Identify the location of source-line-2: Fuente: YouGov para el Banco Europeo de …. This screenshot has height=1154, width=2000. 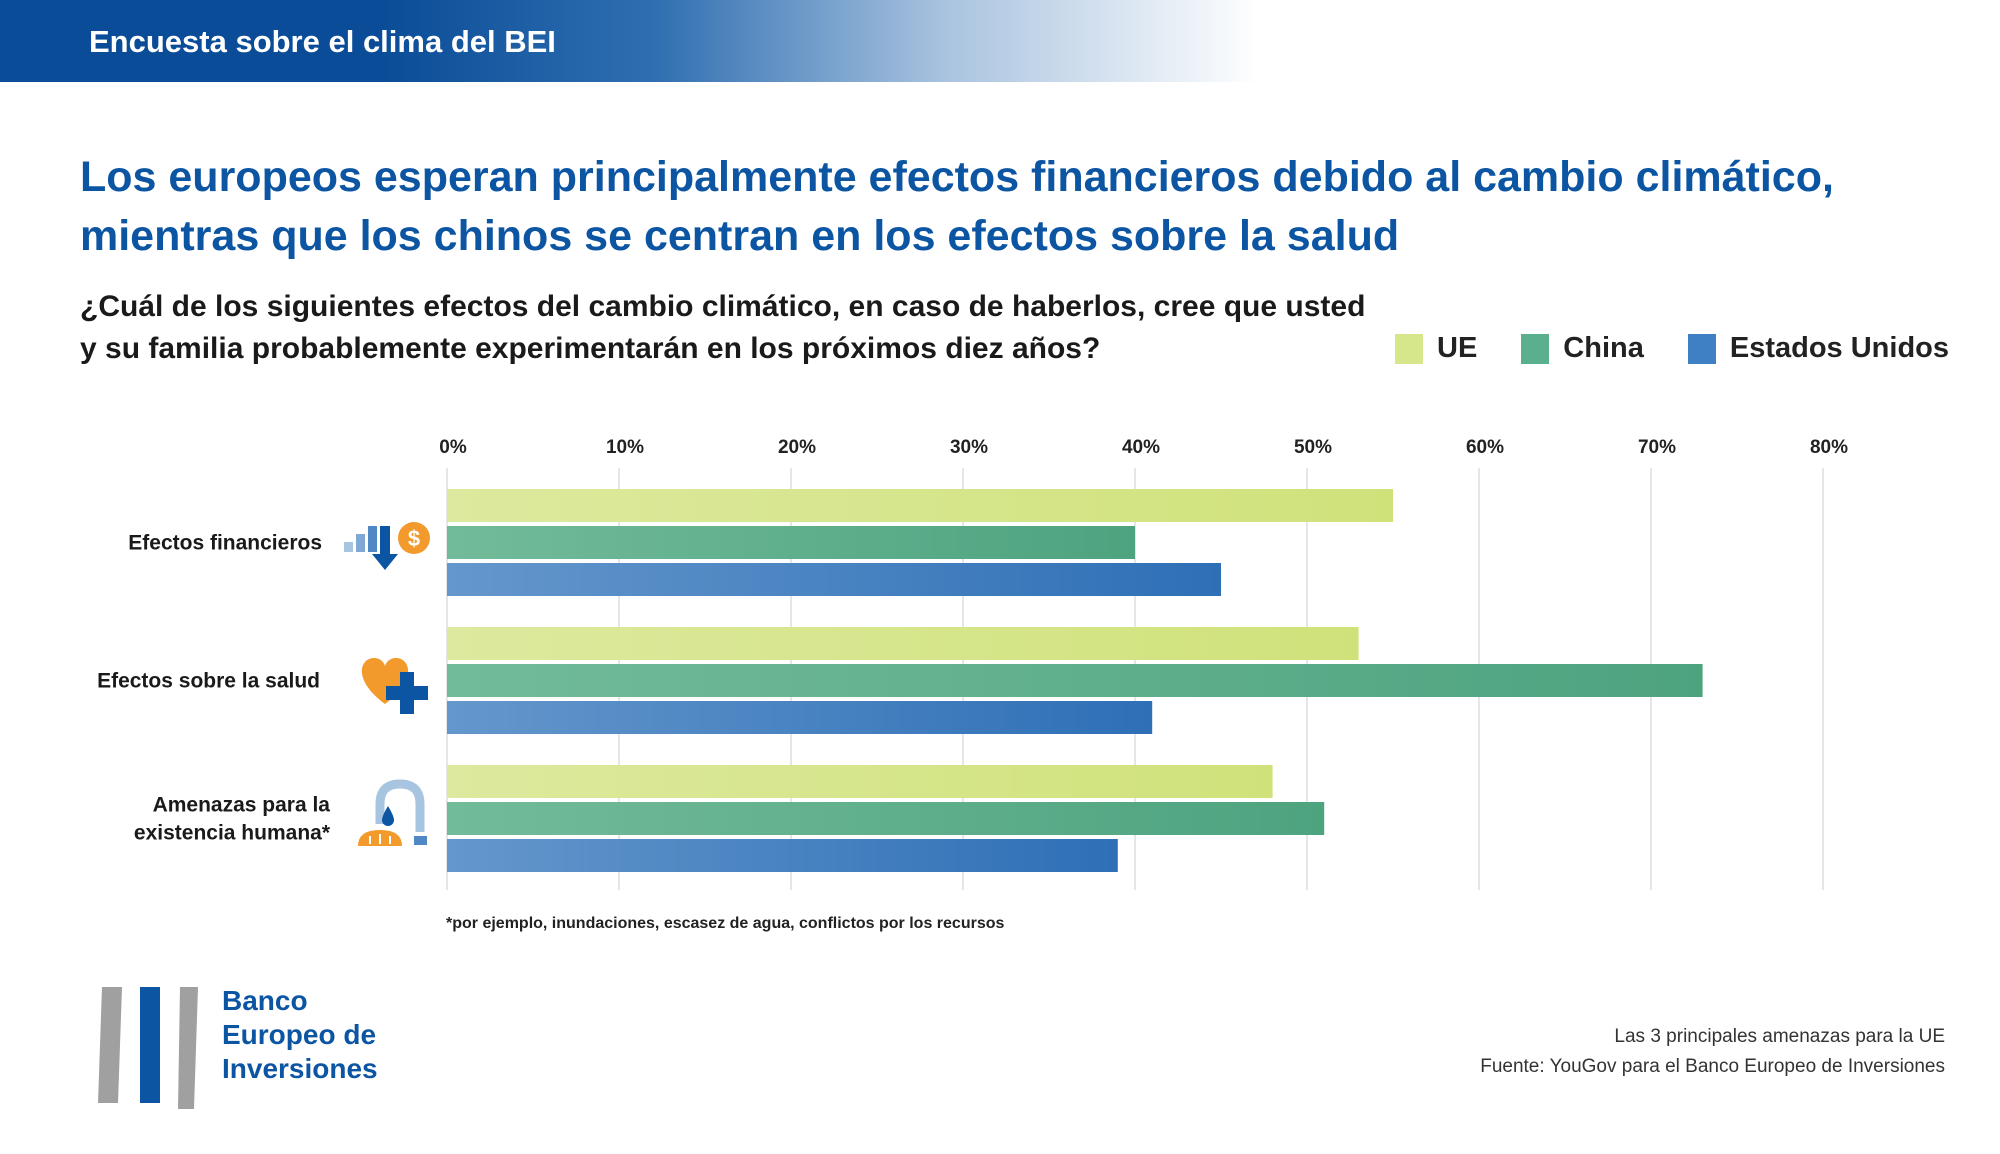
(1712, 1066).